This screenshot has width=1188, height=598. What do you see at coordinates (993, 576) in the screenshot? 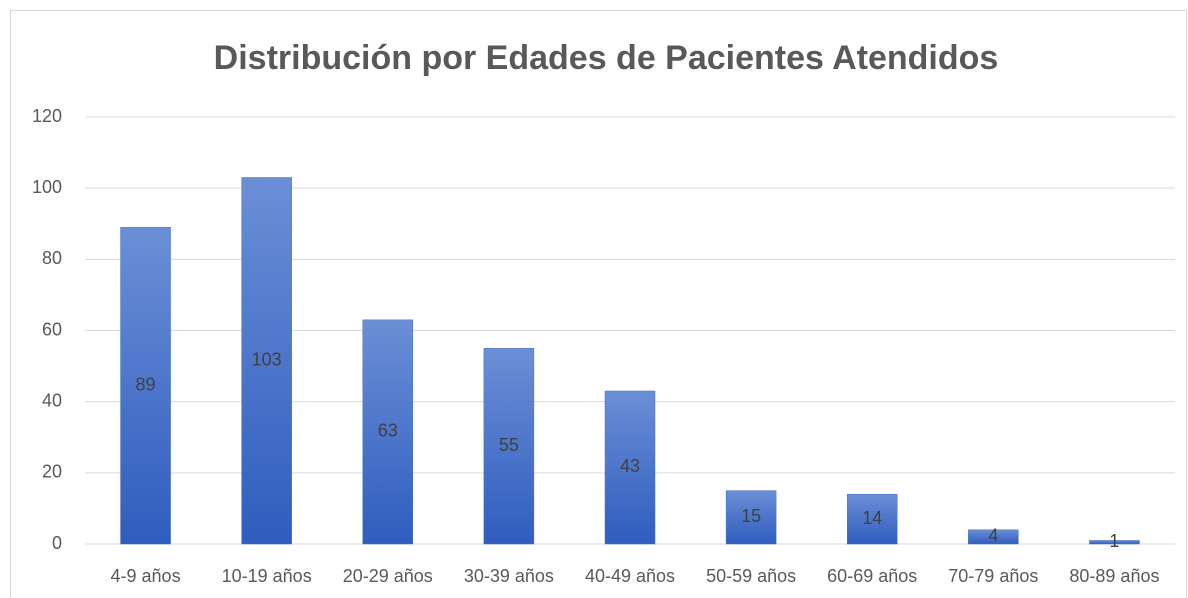
I see `x-tick-label: 70-79 años` at bounding box center [993, 576].